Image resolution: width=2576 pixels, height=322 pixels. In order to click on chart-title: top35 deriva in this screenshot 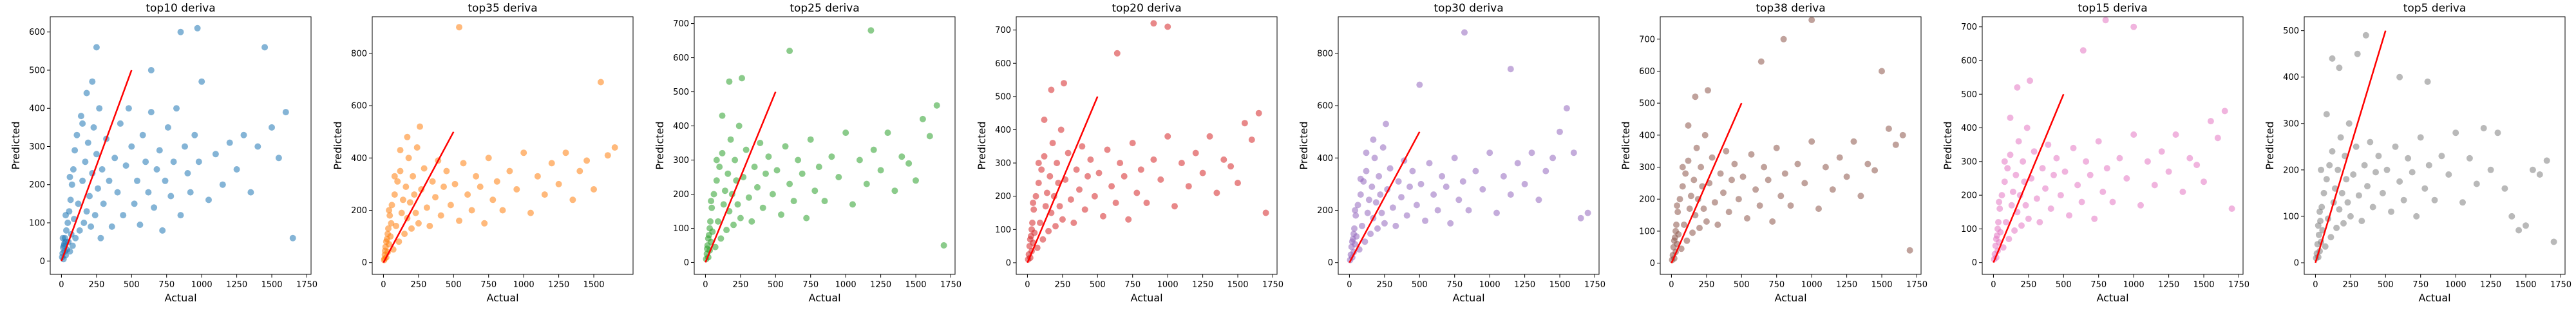, I will do `click(502, 8)`.